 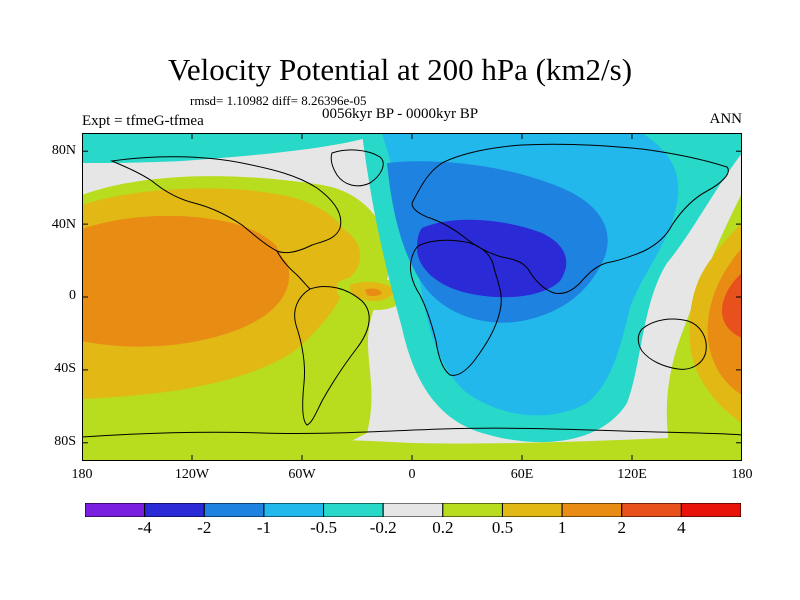 I want to click on stats-line: rmsd= 1.10982 diff= 8.26396e-05, so click(x=278, y=100).